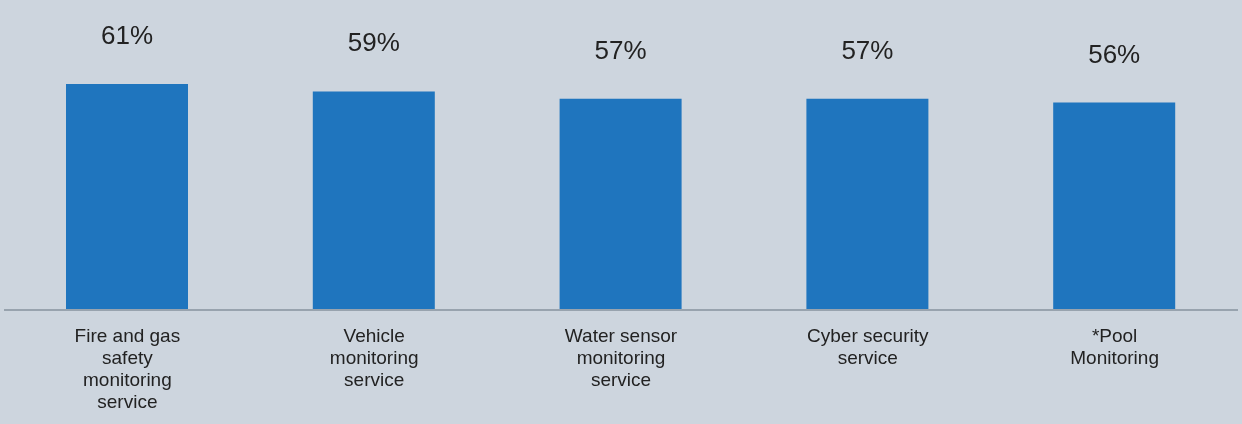  What do you see at coordinates (374, 357) in the screenshot?
I see `x-tick-label: Vehicle monitoring service` at bounding box center [374, 357].